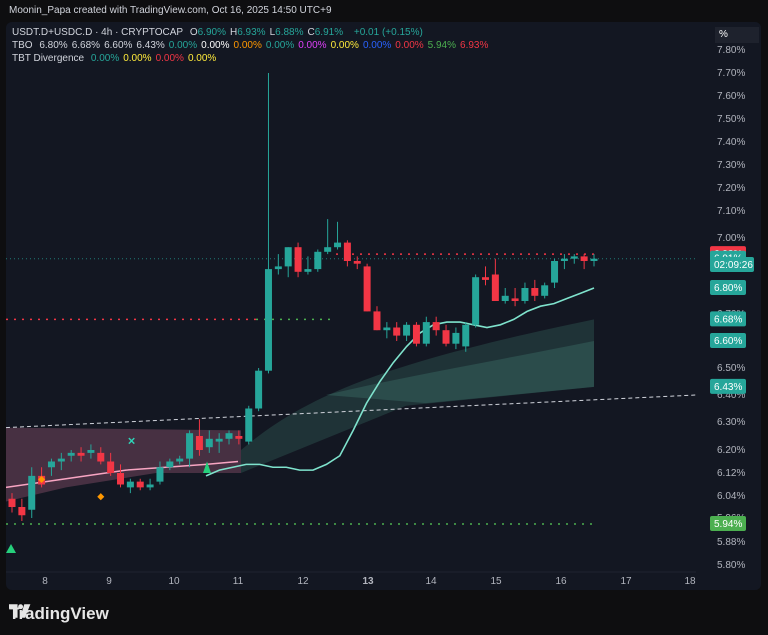  Describe the element at coordinates (731, 238) in the screenshot. I see `y-tick-label: 7.00%` at that location.